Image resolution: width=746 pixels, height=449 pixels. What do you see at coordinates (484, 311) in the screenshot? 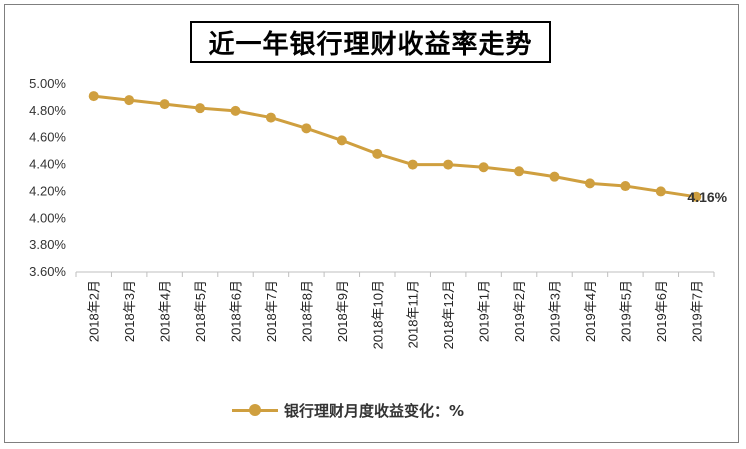
I see `x-tick-label: 2019年1月` at bounding box center [484, 311].